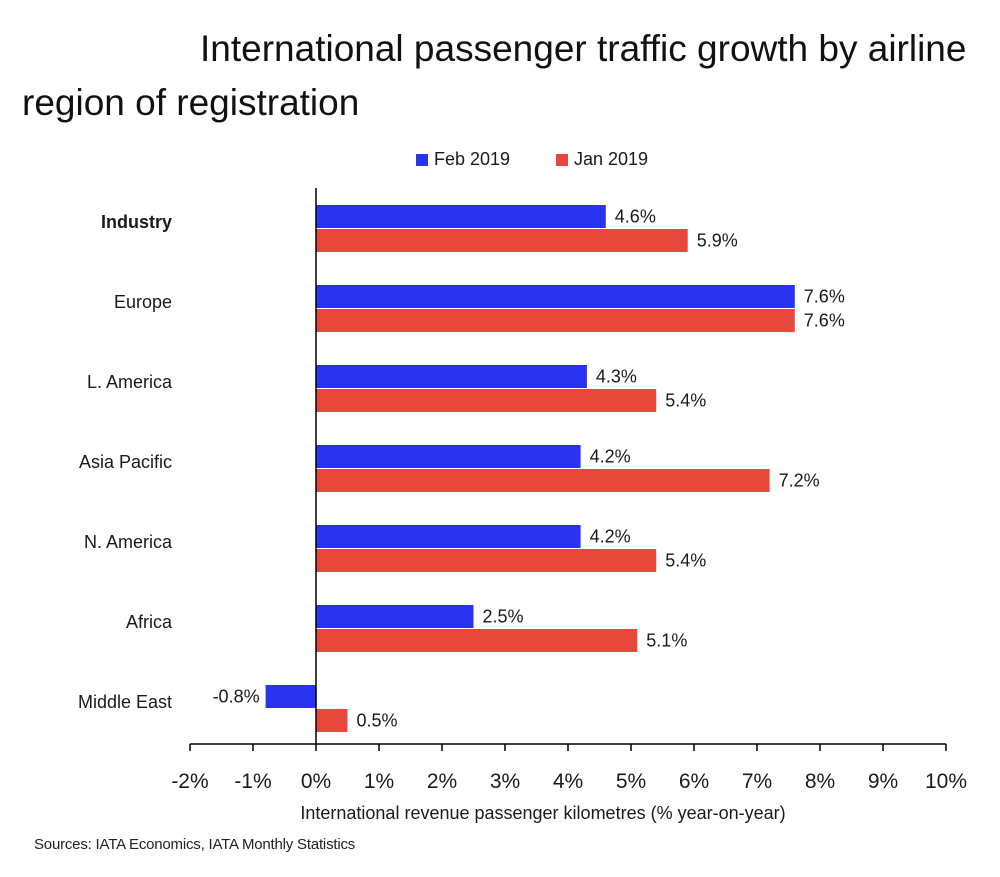 The image size is (1000, 877). What do you see at coordinates (505, 781) in the screenshot?
I see `x-tick-label-5: 3%` at bounding box center [505, 781].